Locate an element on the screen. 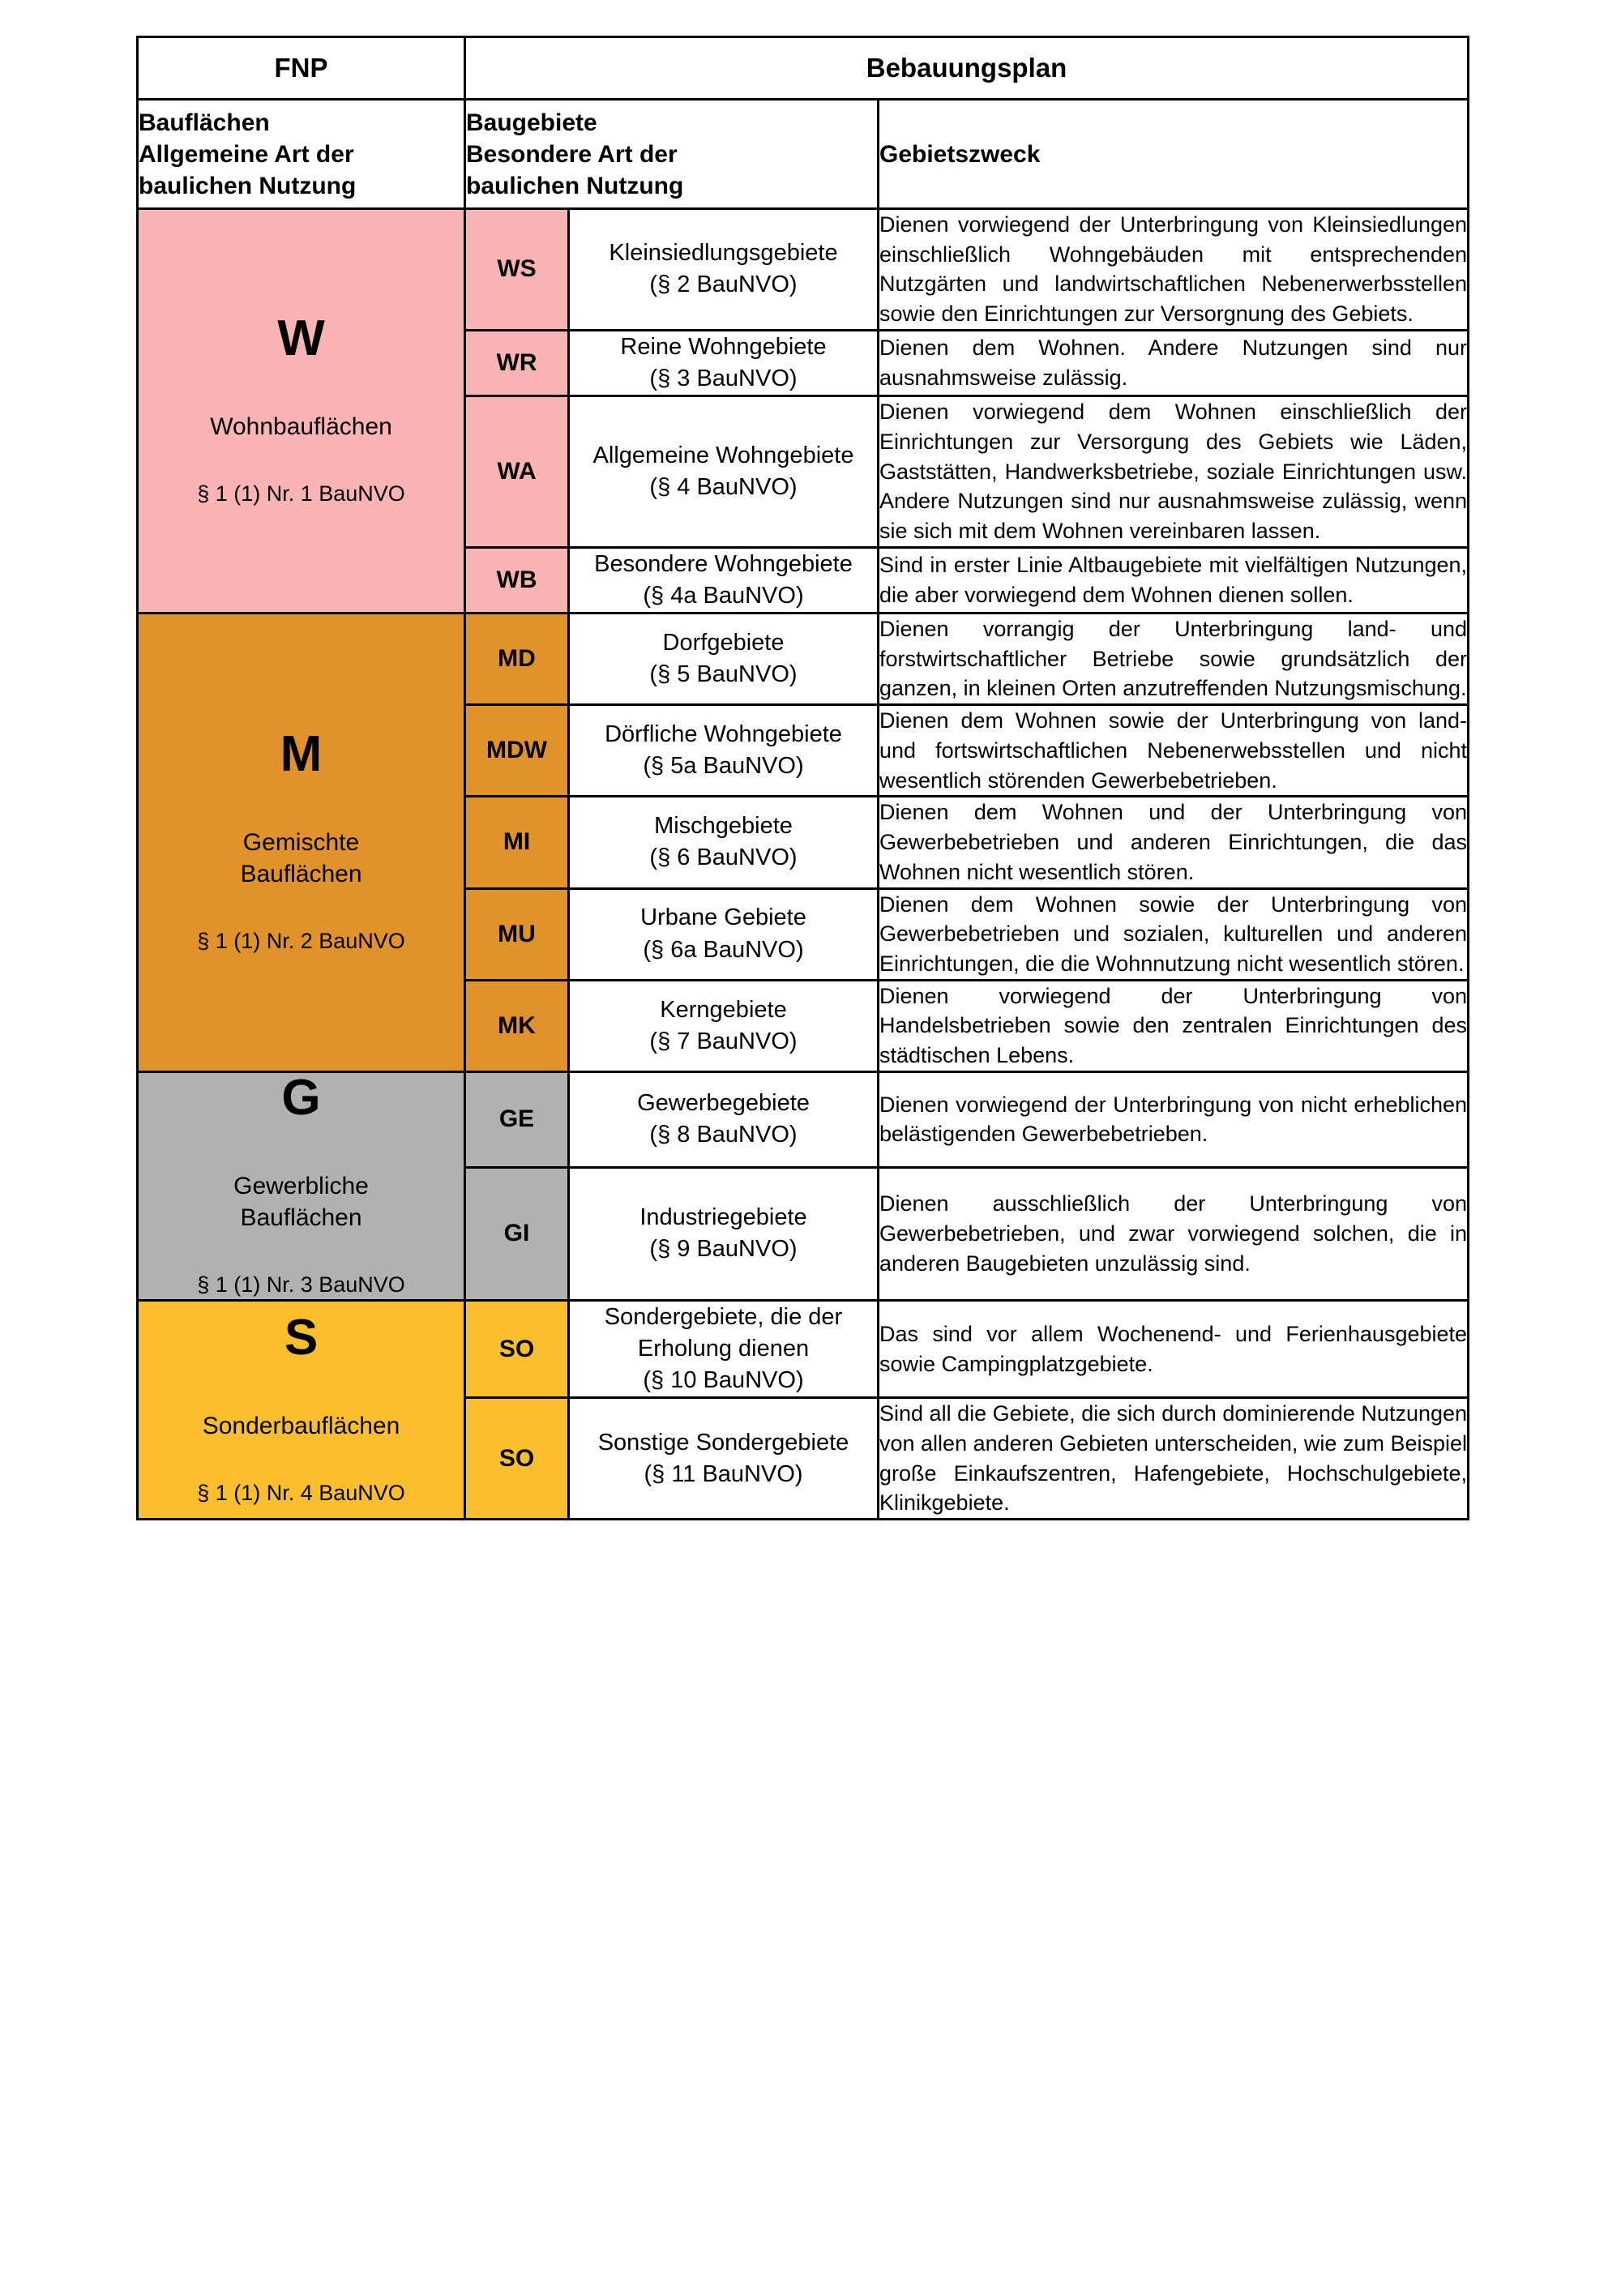 Image resolution: width=1621 pixels, height=2296 pixels. abbr-mi: MI is located at coordinates (517, 842).